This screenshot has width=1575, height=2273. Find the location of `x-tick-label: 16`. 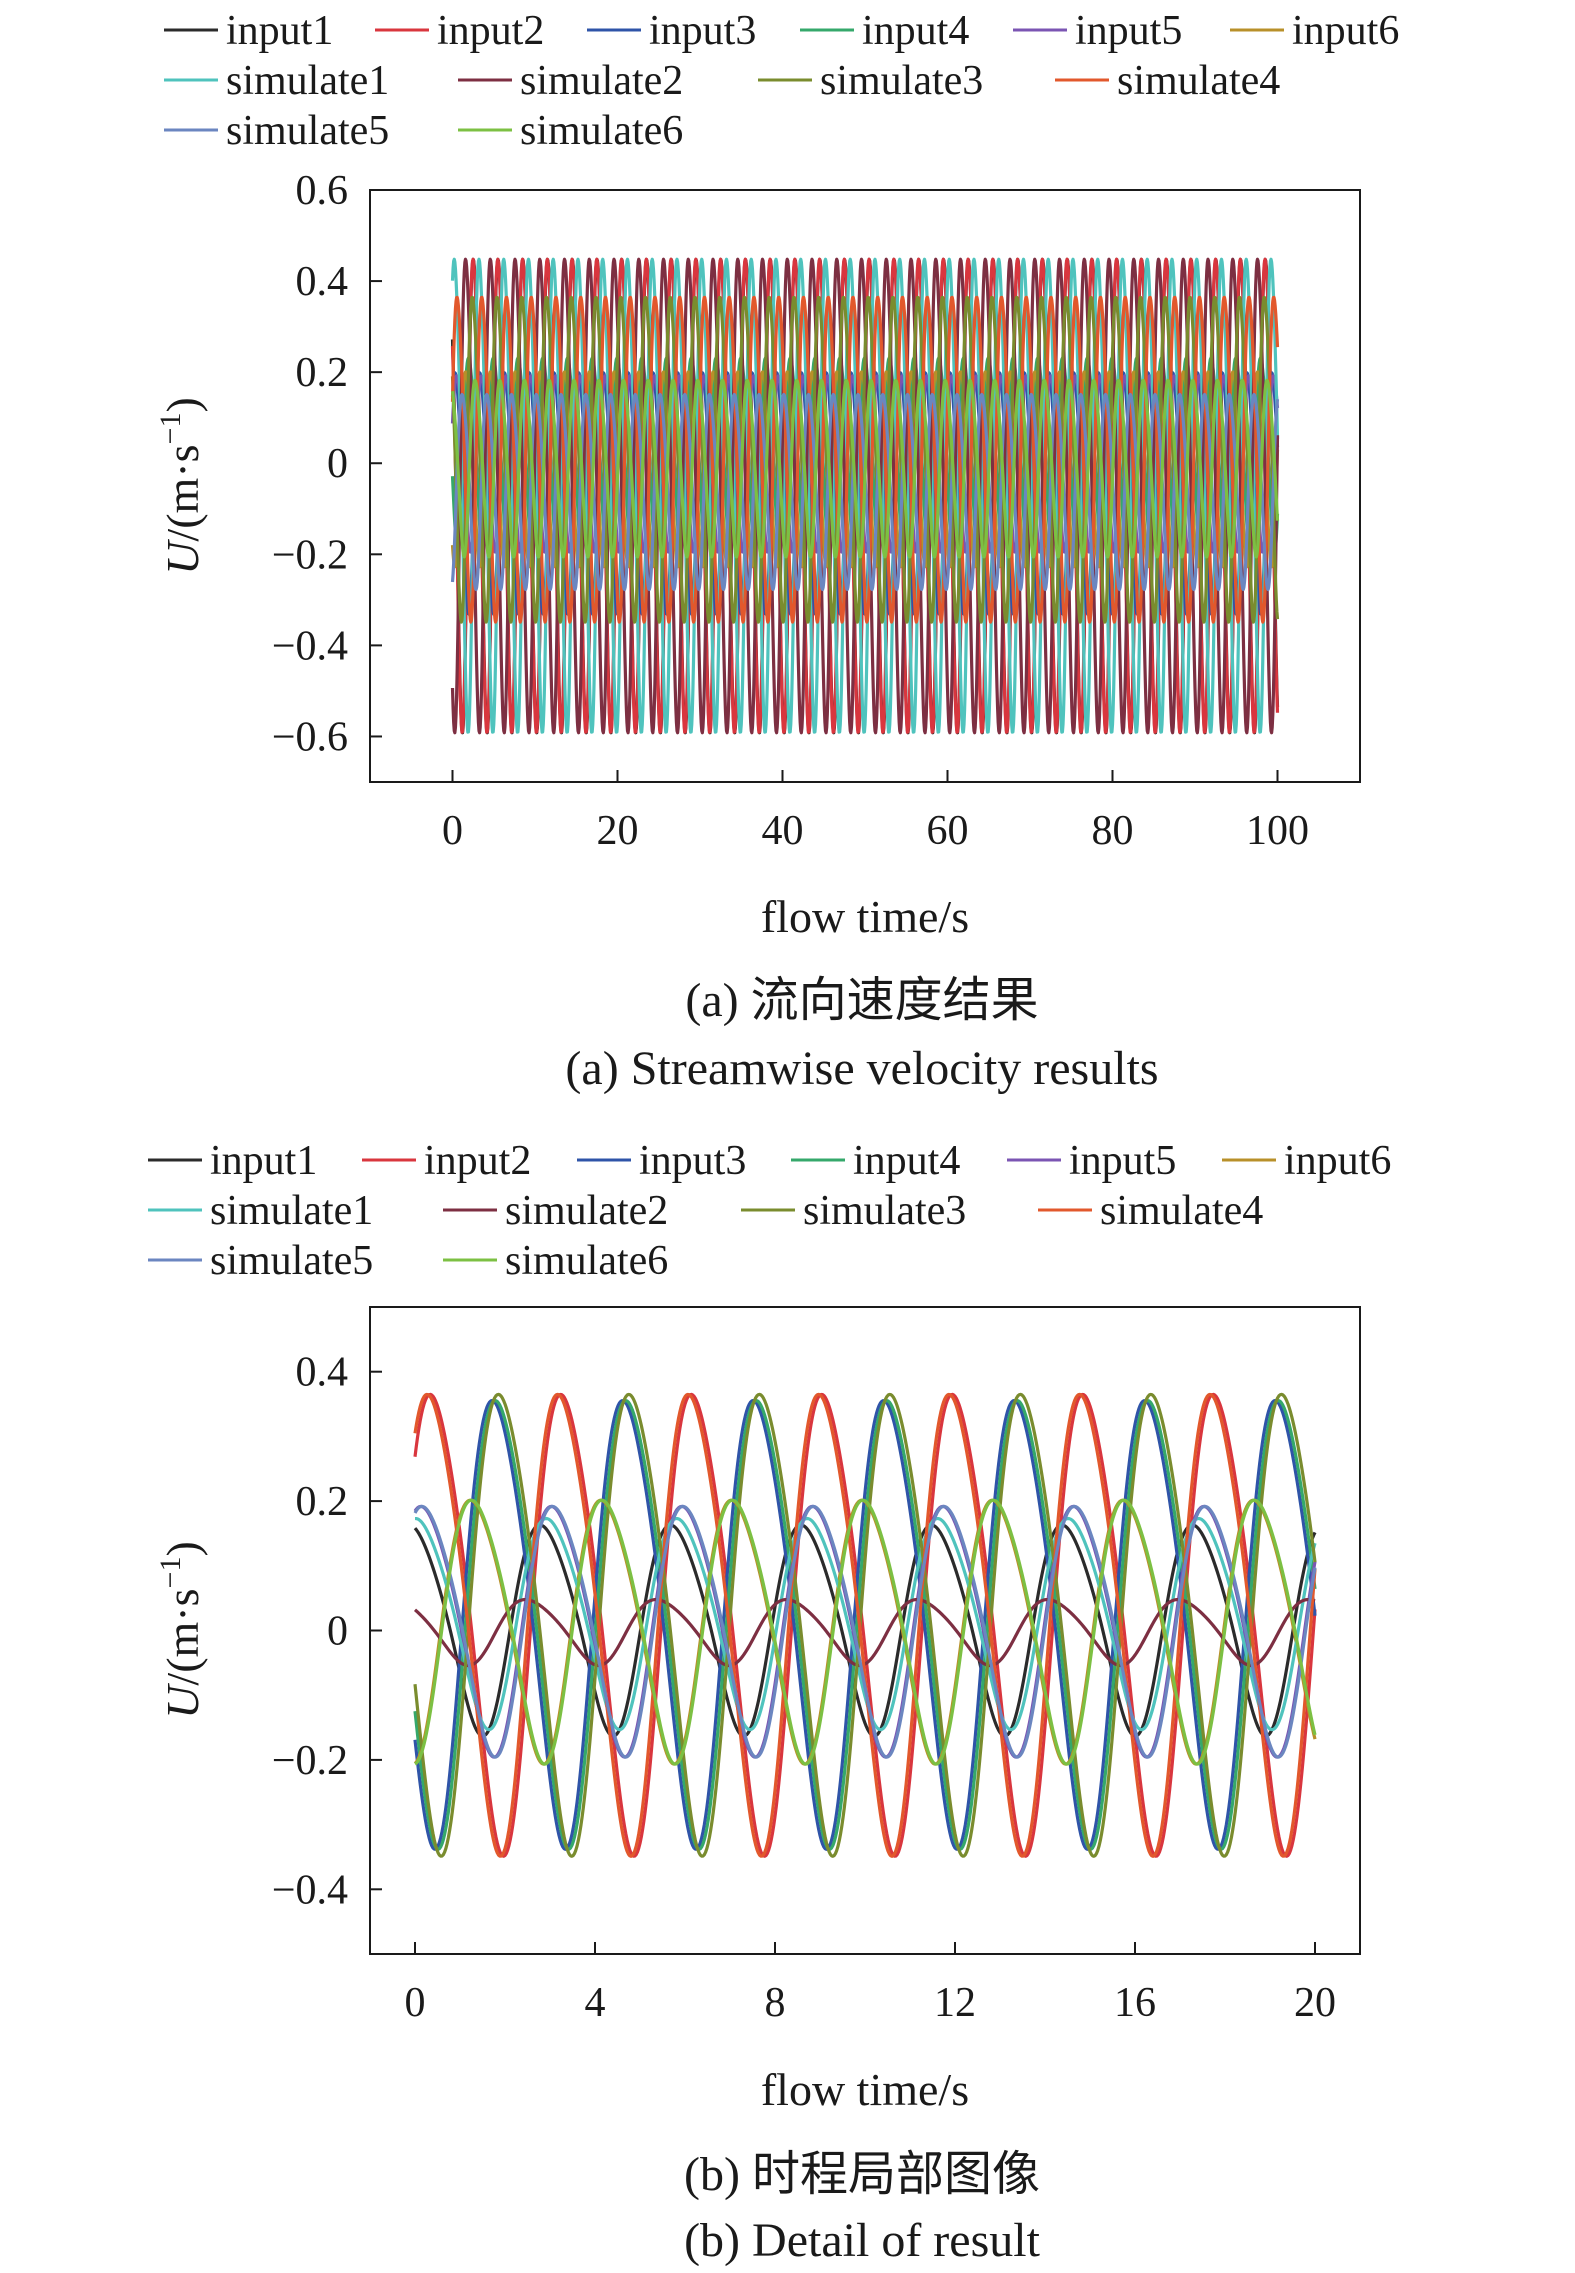

x-tick-label: 16 is located at coordinates (1135, 2003).